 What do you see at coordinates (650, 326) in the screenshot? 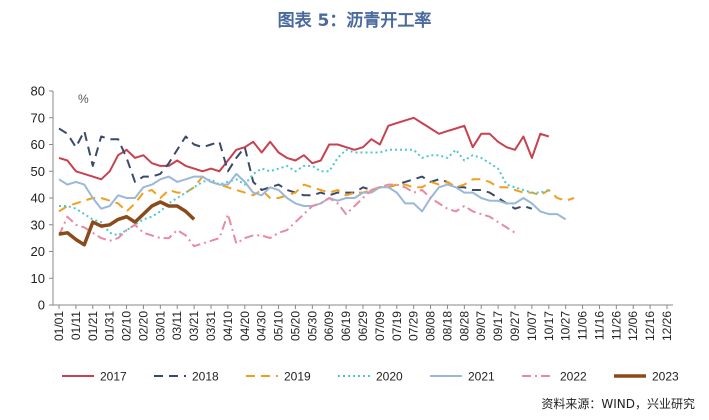
I see `x-tick-label: 12/16` at bounding box center [650, 326].